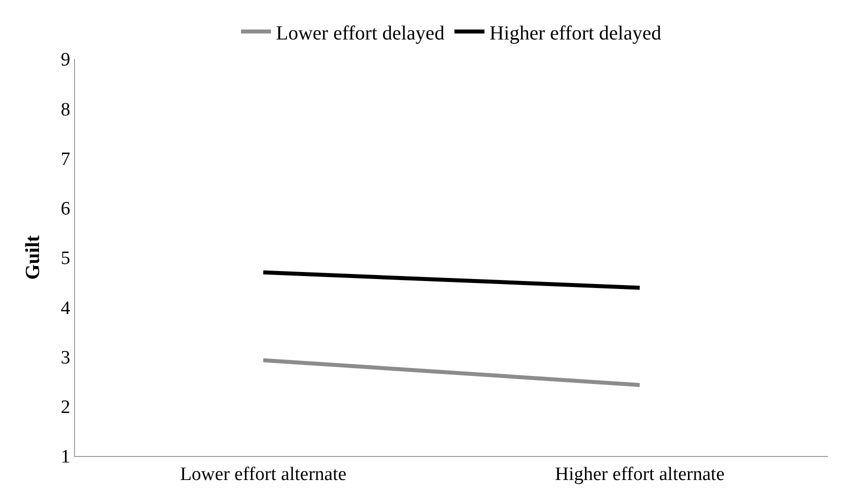 The width and height of the screenshot is (843, 496). I want to click on y-tick-label: 4, so click(65, 308).